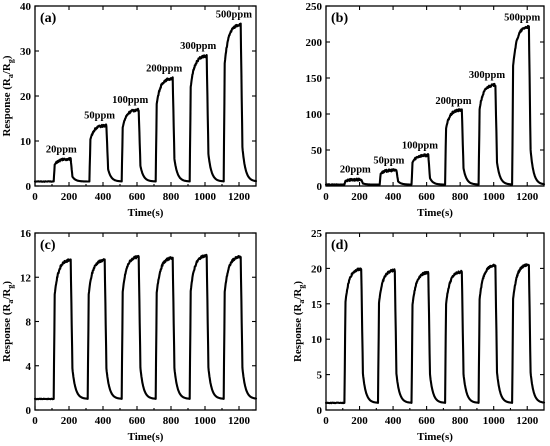 Image resolution: width=550 pixels, height=446 pixels. Describe the element at coordinates (314, 7) in the screenshot. I see `y-tick-label: 250` at that location.